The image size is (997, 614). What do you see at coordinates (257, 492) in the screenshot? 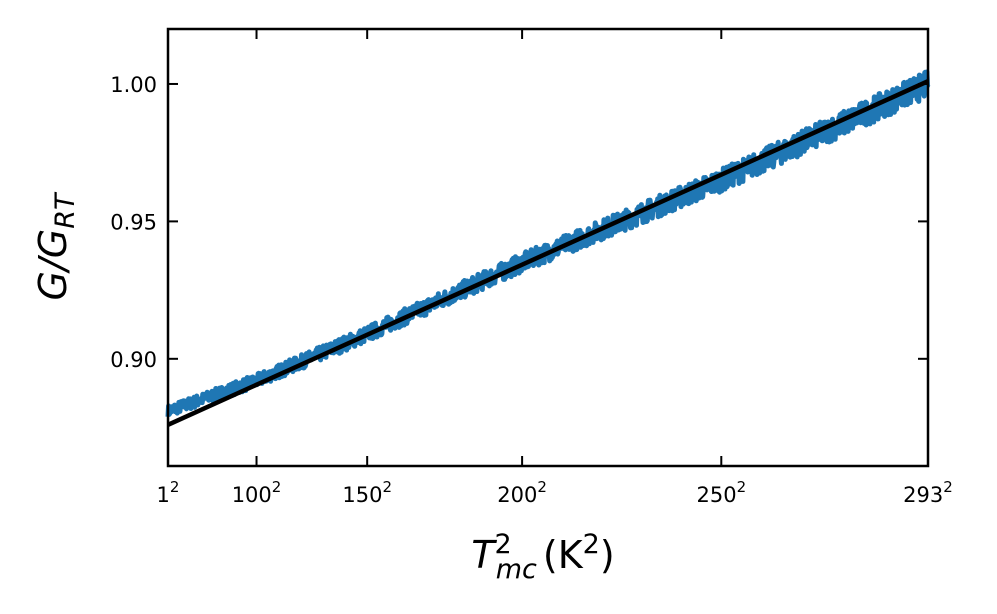
I see `x-tick-label: 1002` at bounding box center [257, 492].